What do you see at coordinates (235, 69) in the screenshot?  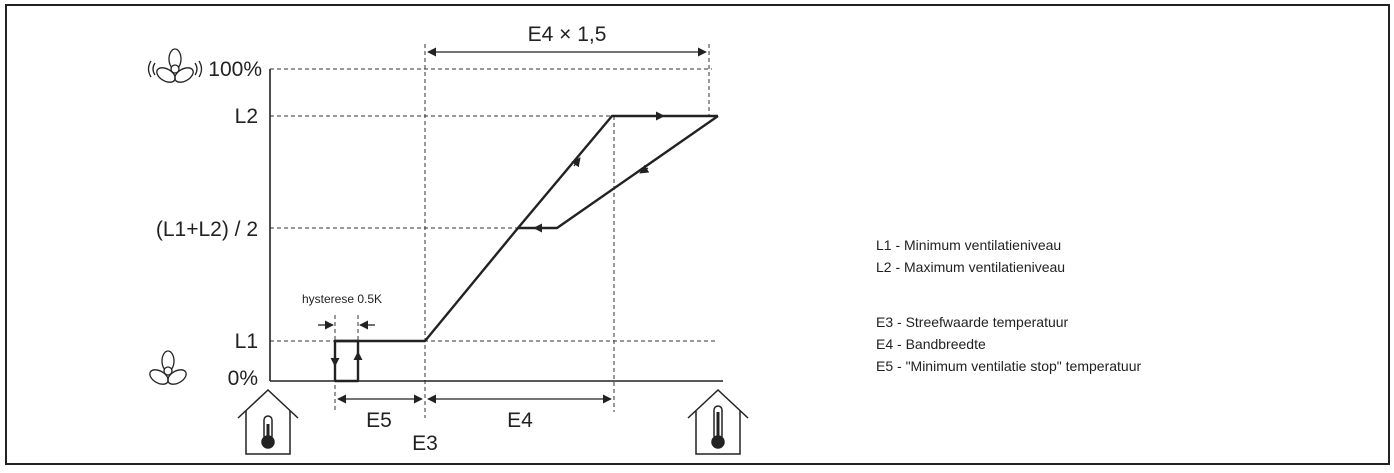 I see `label-100-percent: 100%` at bounding box center [235, 69].